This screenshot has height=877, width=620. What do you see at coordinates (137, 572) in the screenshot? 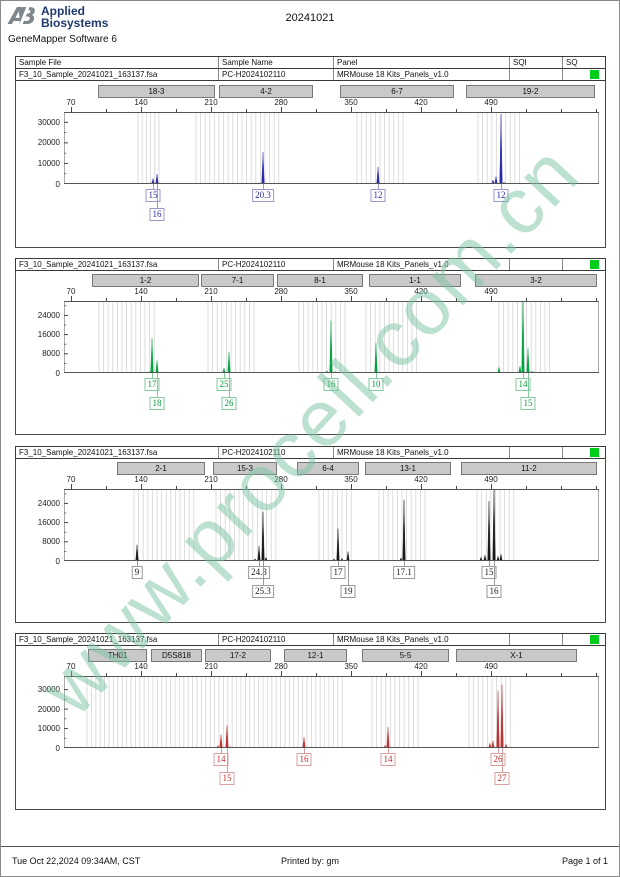
I see `allele-call-label: 9` at bounding box center [137, 572].